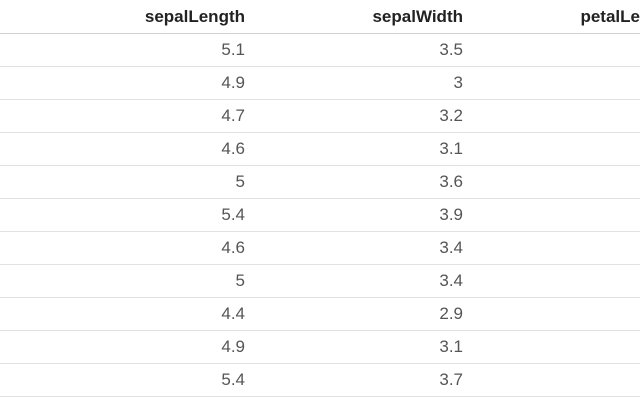 Image resolution: width=640 pixels, height=400 pixels. I want to click on table-cell: 4.4, so click(233, 313).